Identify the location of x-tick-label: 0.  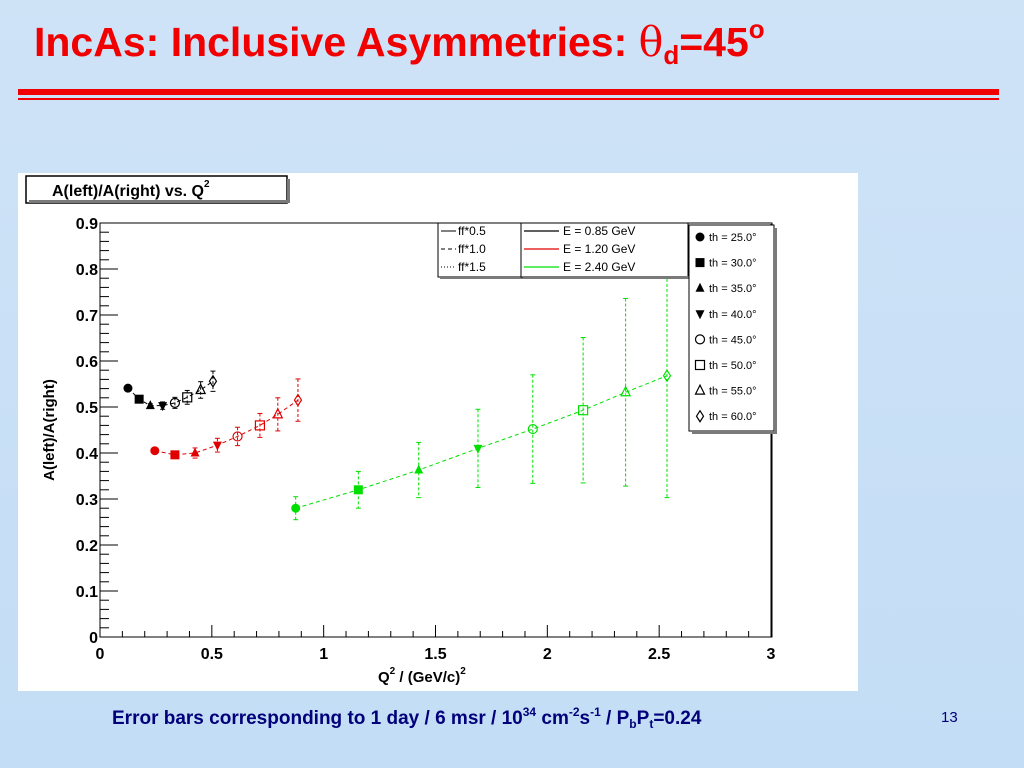
(100, 654).